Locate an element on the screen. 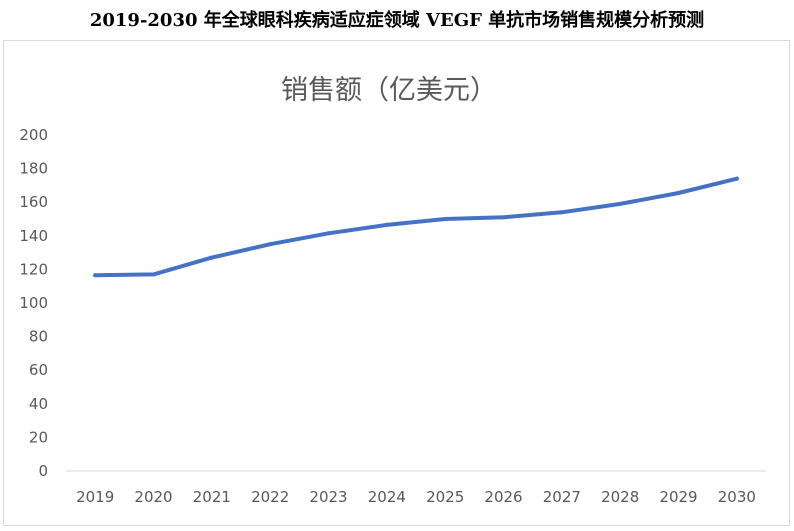 This screenshot has height=531, width=794. x-tick-label: 2028 is located at coordinates (620, 497).